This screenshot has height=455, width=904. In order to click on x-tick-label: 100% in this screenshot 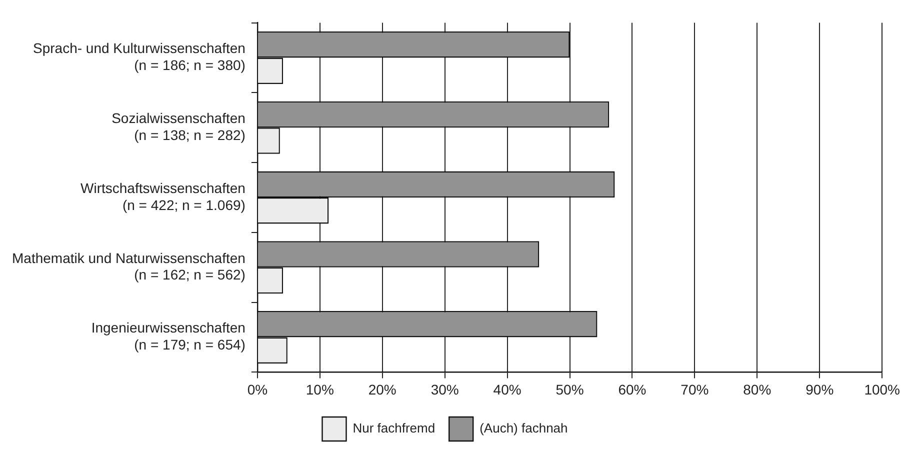, I will do `click(882, 389)`.